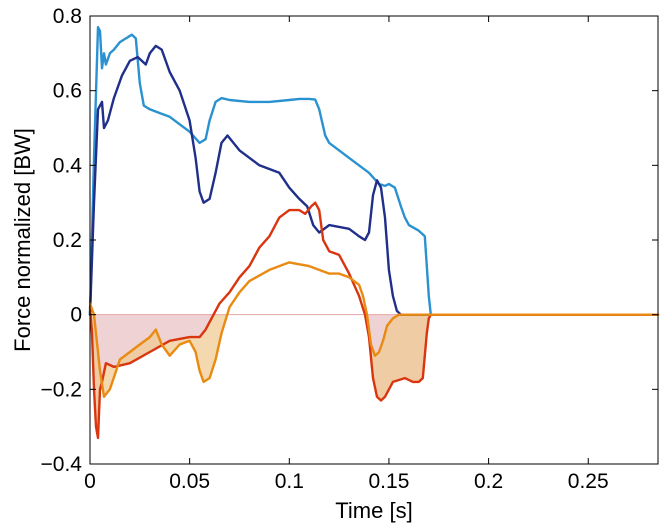 This screenshot has width=663, height=525. What do you see at coordinates (588, 481) in the screenshot?
I see `x-tick-label: 0.25` at bounding box center [588, 481].